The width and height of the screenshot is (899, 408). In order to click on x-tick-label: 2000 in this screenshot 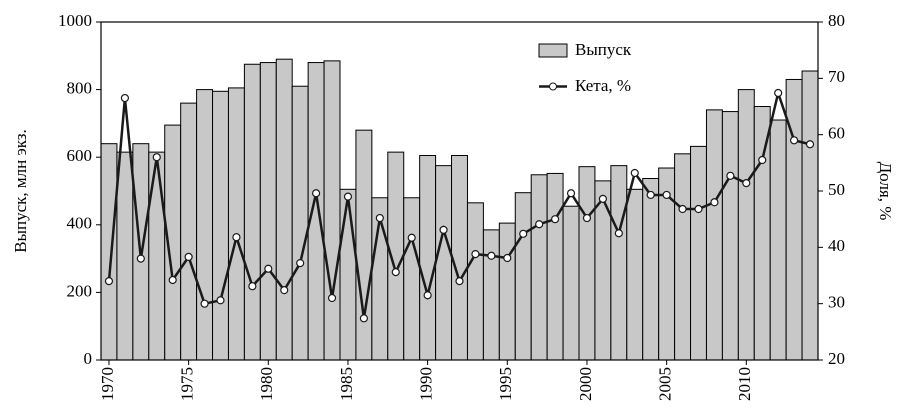, I will do `click(585, 384)`.